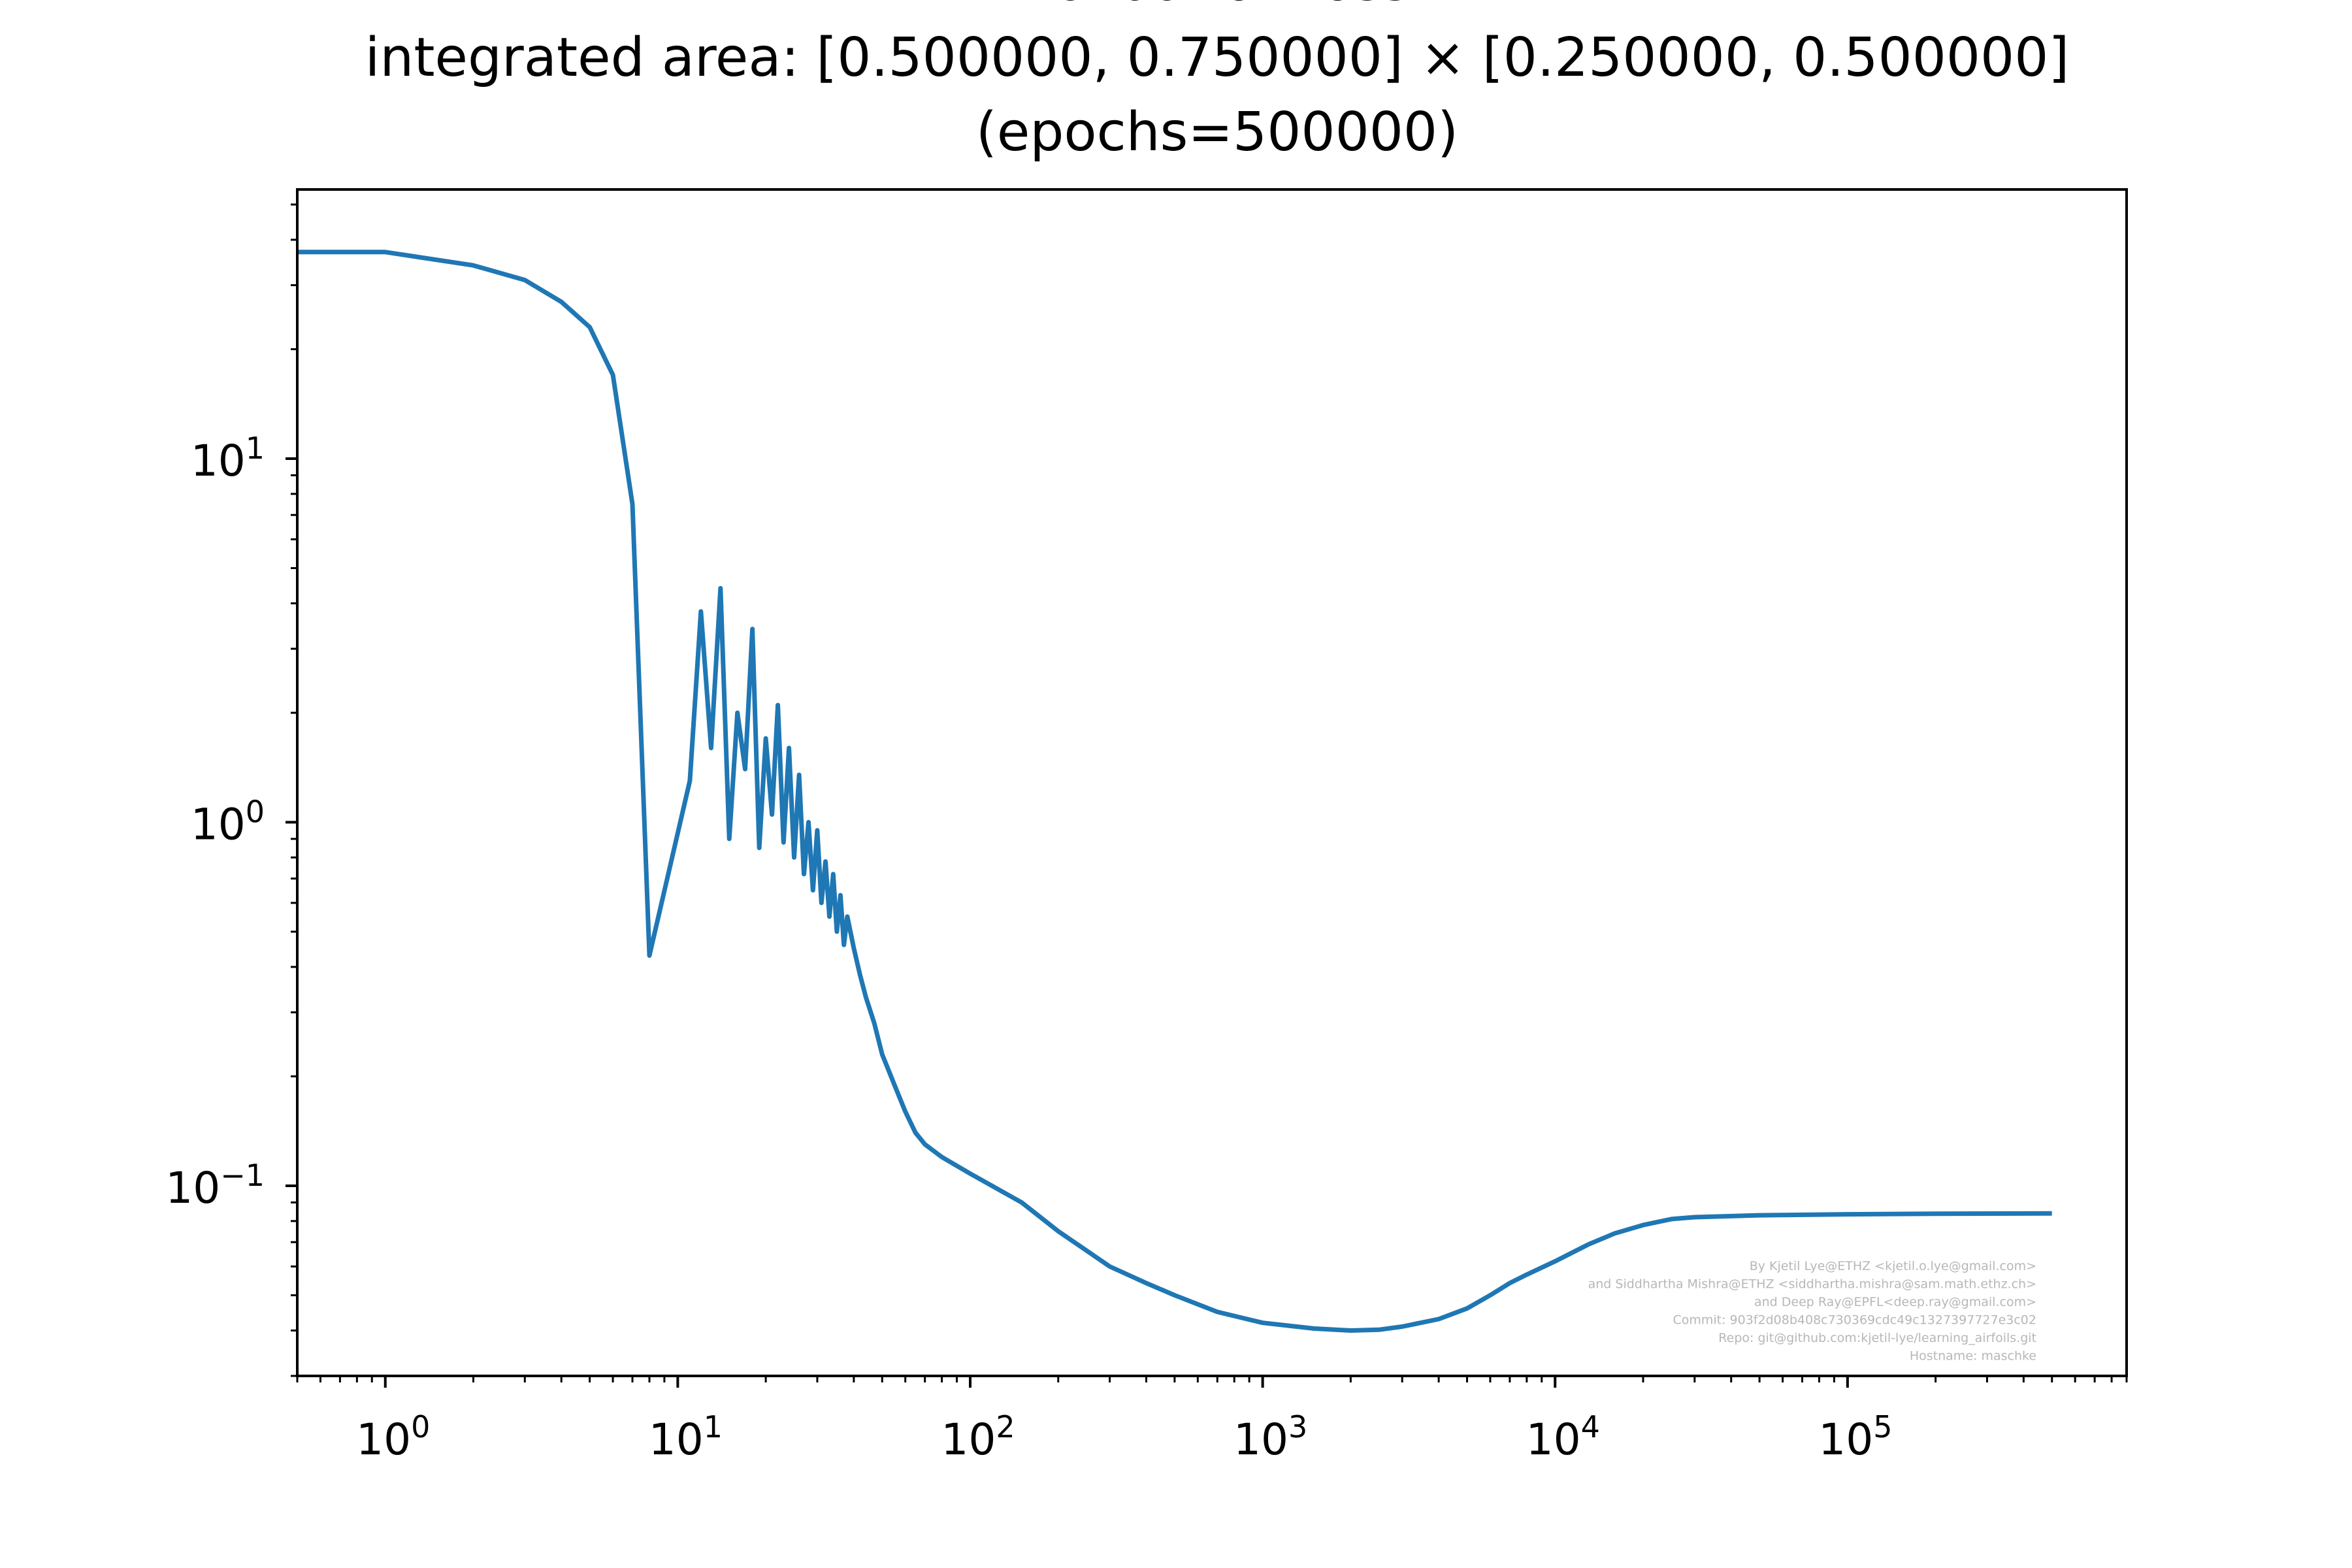 The image size is (2352, 1568). Describe the element at coordinates (1217, 132) in the screenshot. I see `title-line-3: (epochs=500000)` at that location.